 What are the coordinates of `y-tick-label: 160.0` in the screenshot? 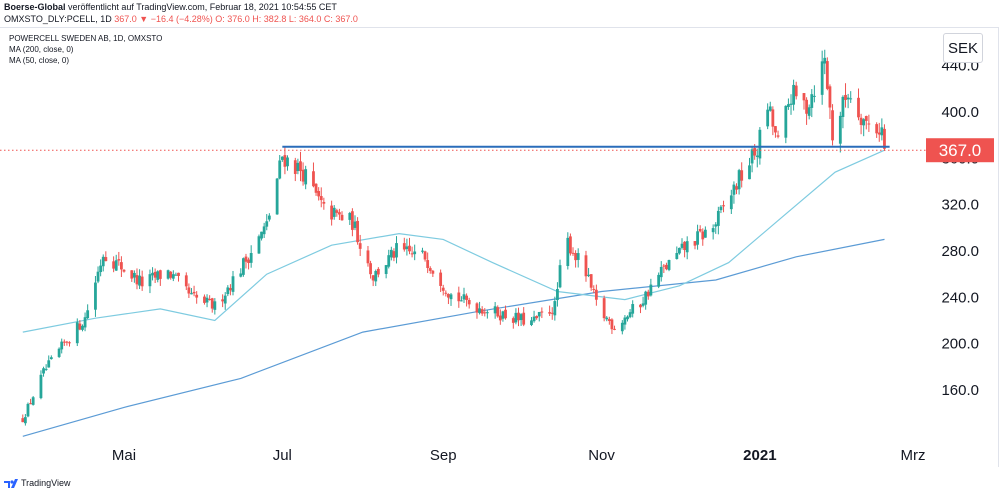 It's located at (960, 390).